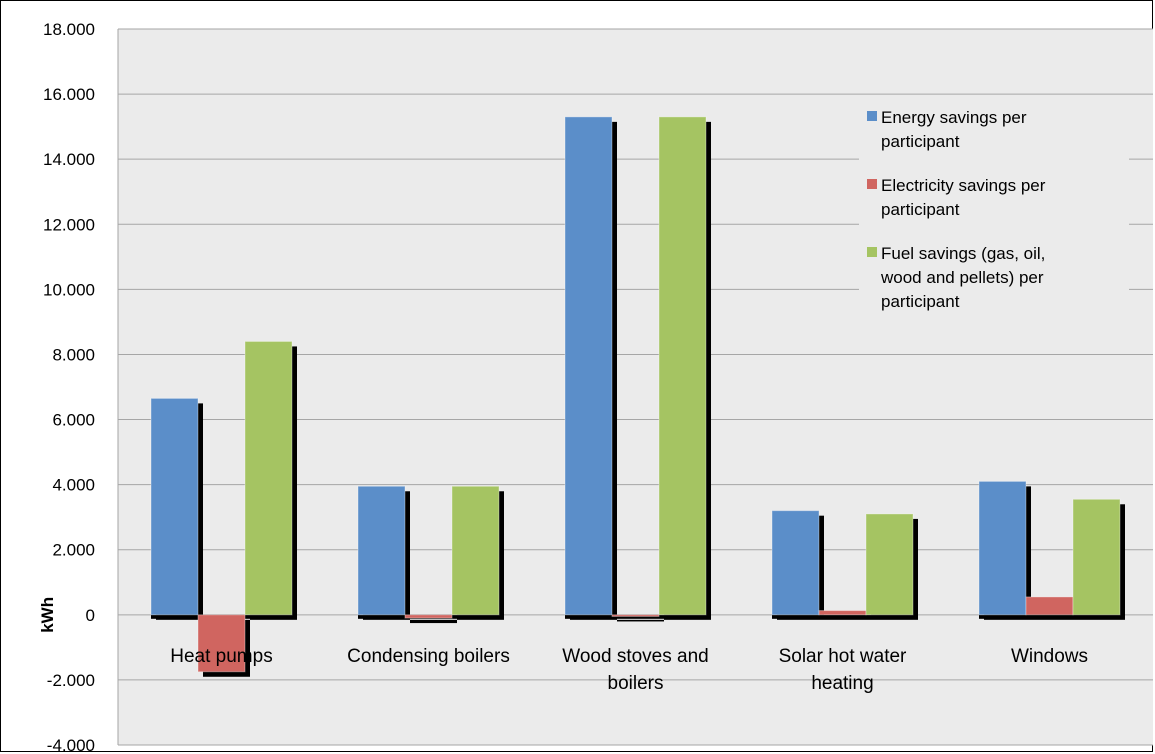 The width and height of the screenshot is (1155, 754). What do you see at coordinates (69, 289) in the screenshot?
I see `y-tick-label: 10.000` at bounding box center [69, 289].